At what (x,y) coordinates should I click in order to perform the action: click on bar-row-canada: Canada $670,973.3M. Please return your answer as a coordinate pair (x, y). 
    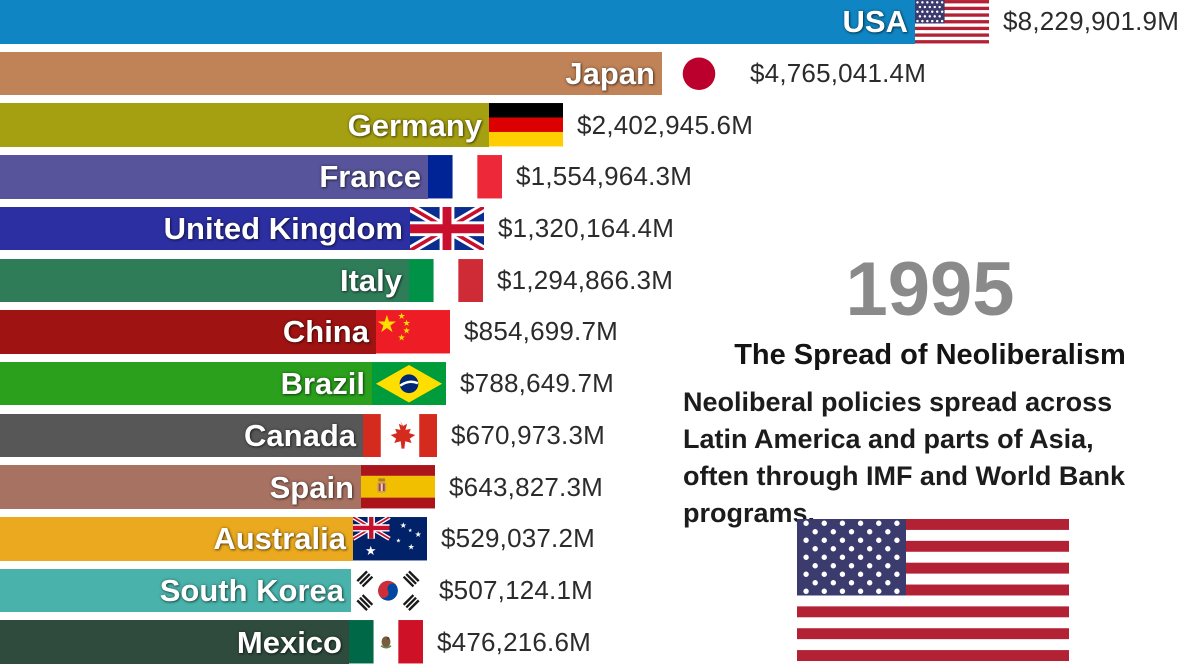
    Looking at the image, I should click on (598, 435).